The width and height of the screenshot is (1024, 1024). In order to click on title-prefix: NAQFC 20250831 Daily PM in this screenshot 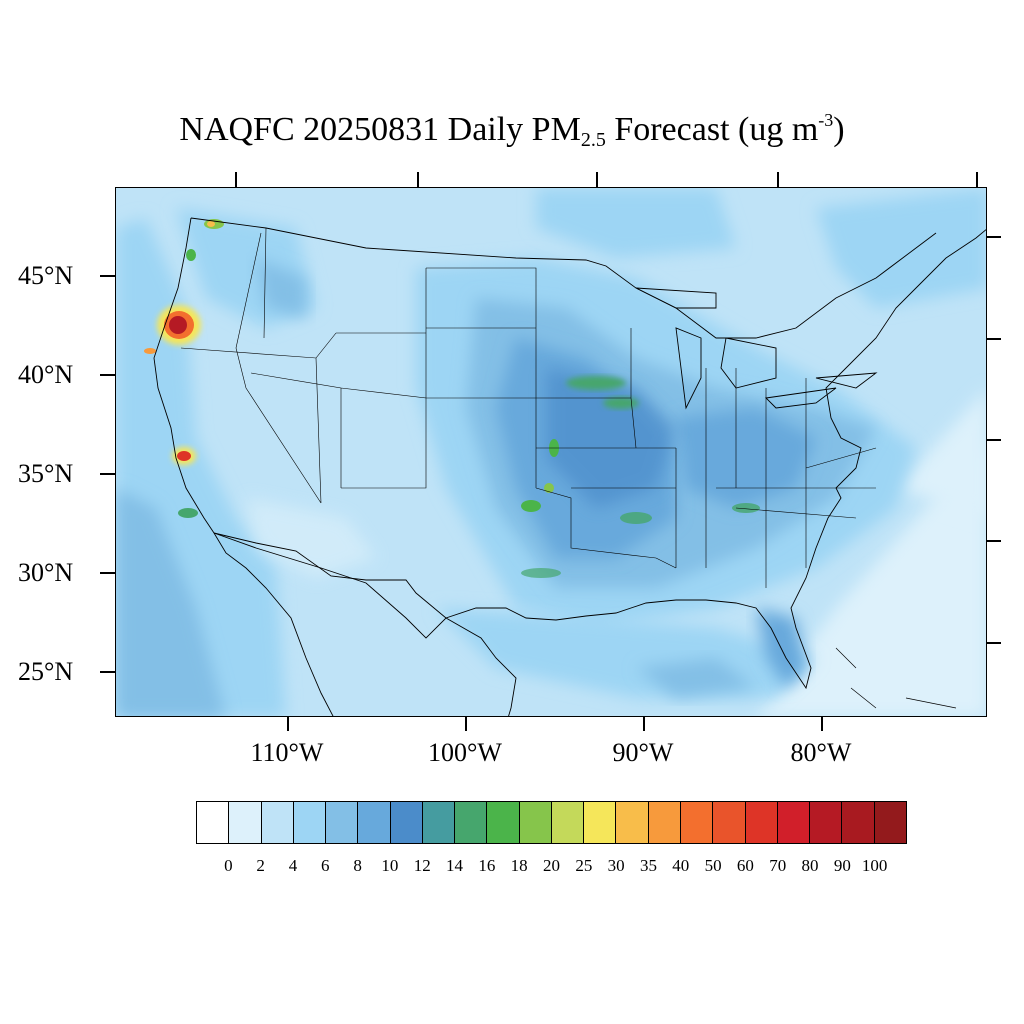, I will do `click(380, 129)`.